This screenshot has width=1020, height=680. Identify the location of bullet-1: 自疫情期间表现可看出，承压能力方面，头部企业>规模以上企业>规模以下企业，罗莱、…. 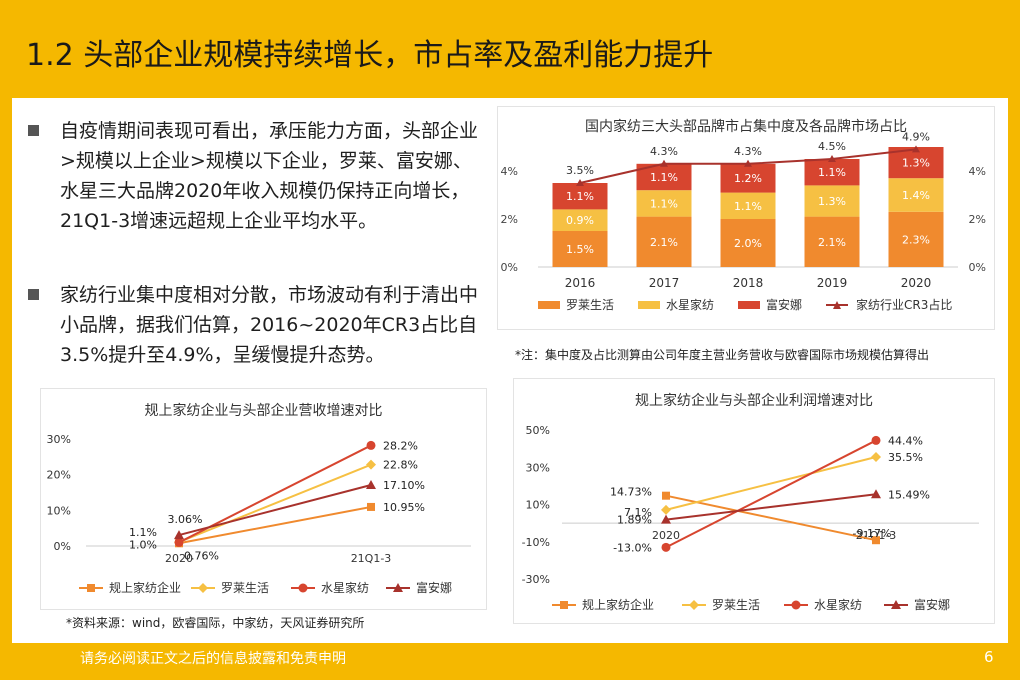
(253, 191).